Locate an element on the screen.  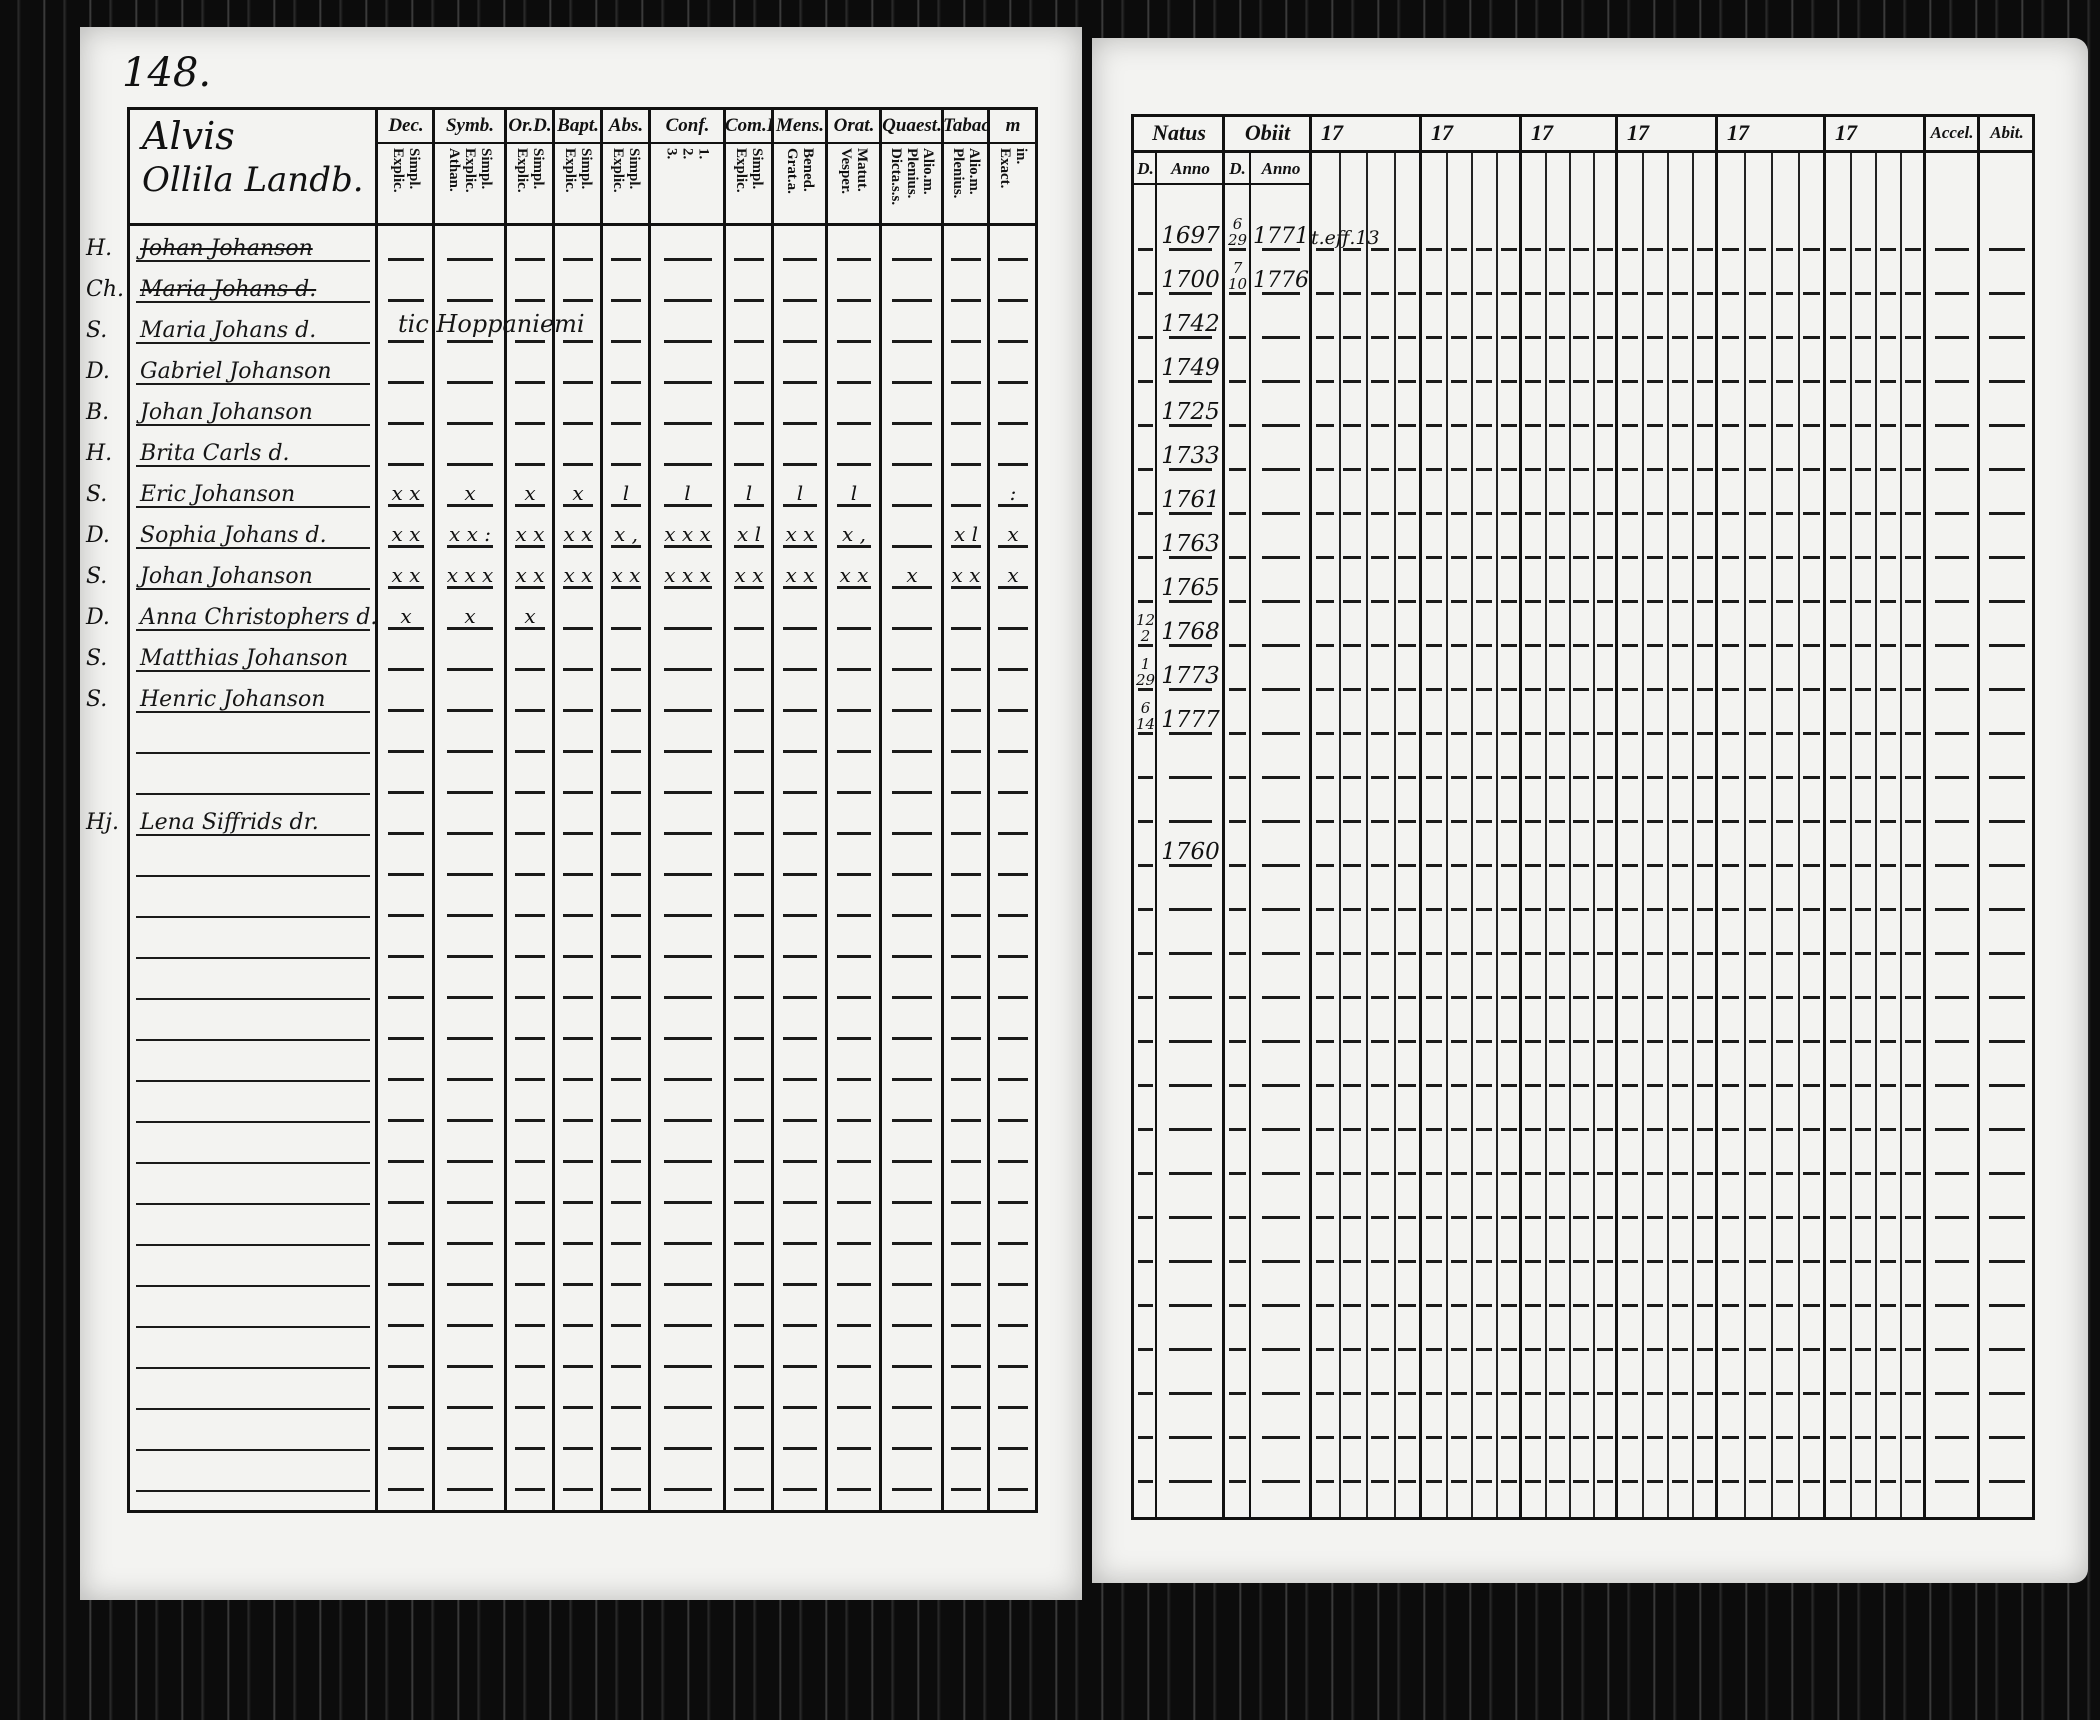
mark-cell: l is located at coordinates (800, 492).